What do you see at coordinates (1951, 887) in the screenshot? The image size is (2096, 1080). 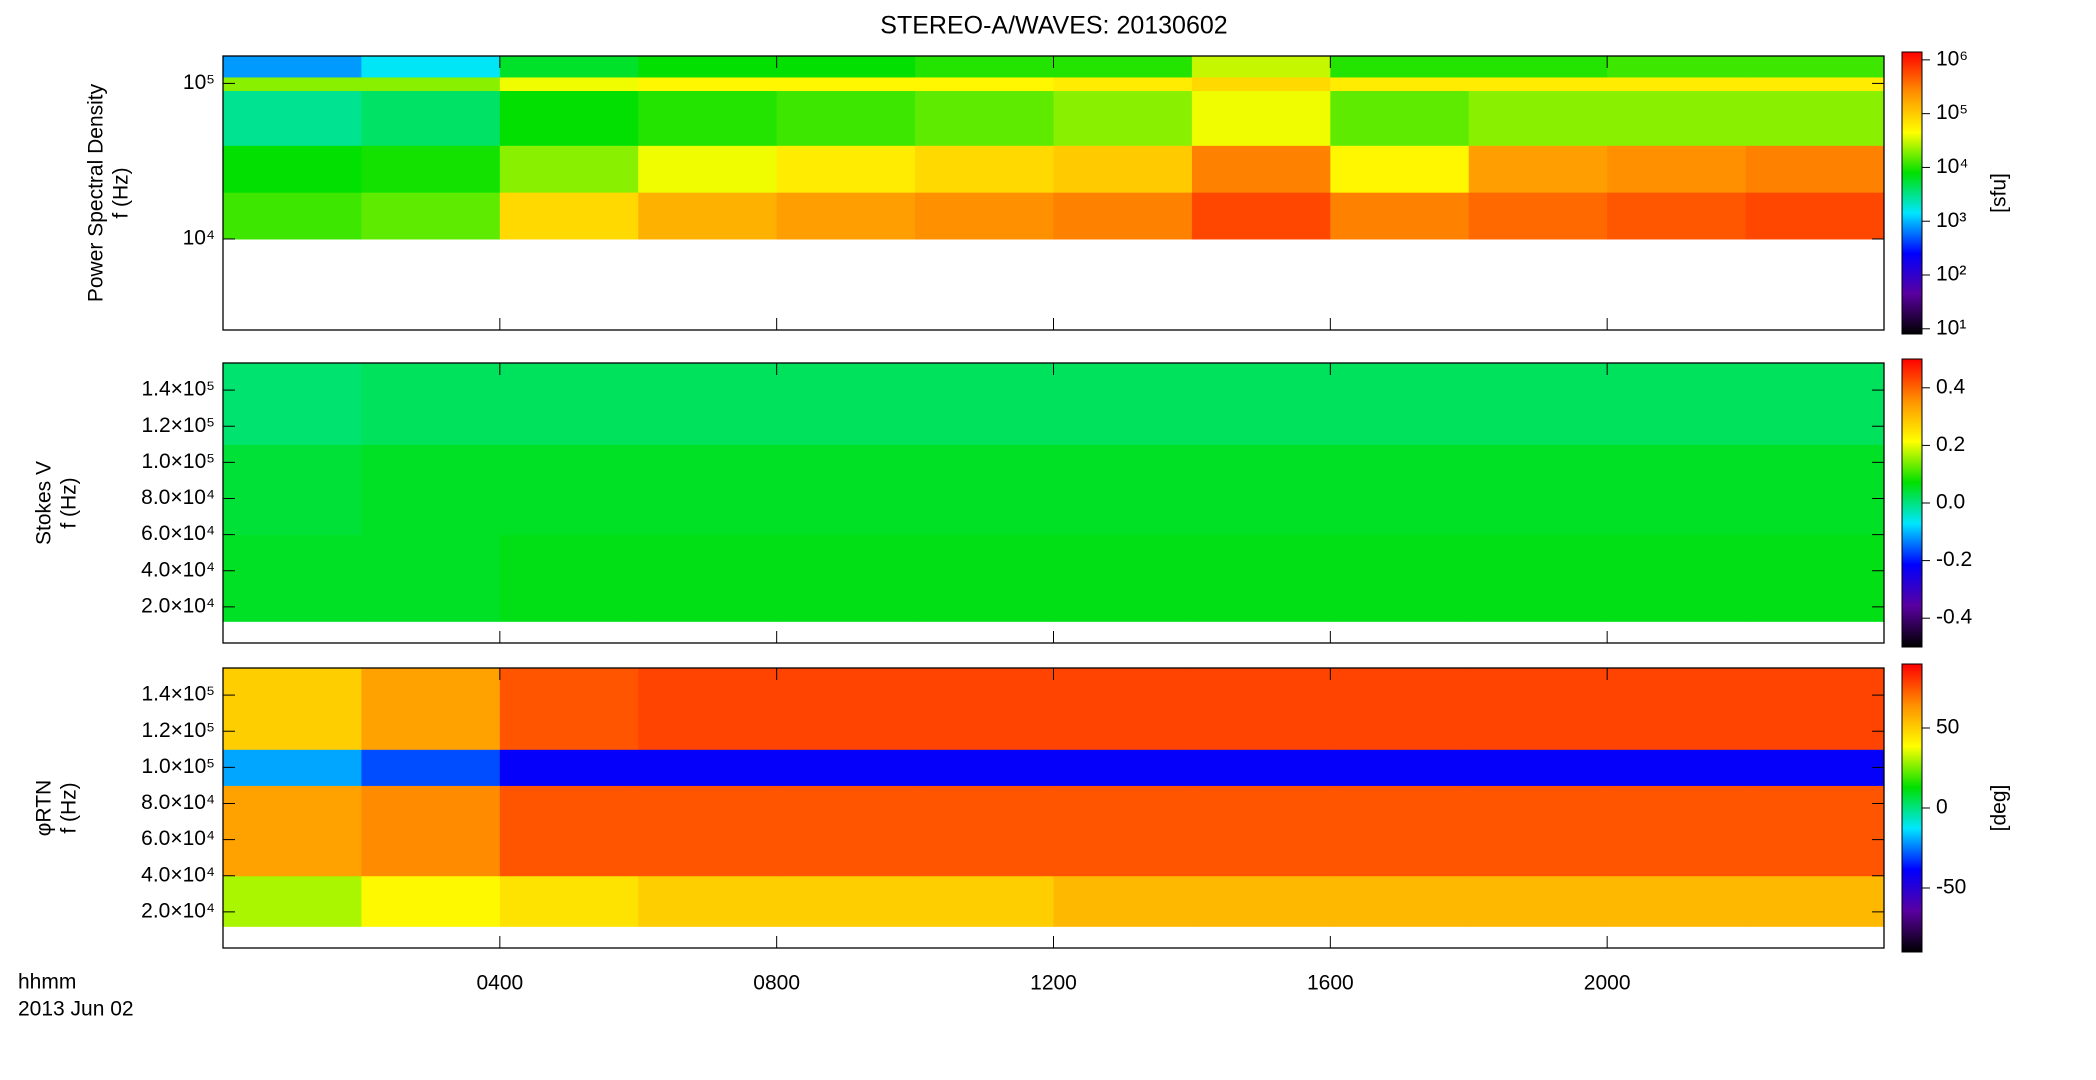 I see `colorbar-tick-label: -50` at bounding box center [1951, 887].